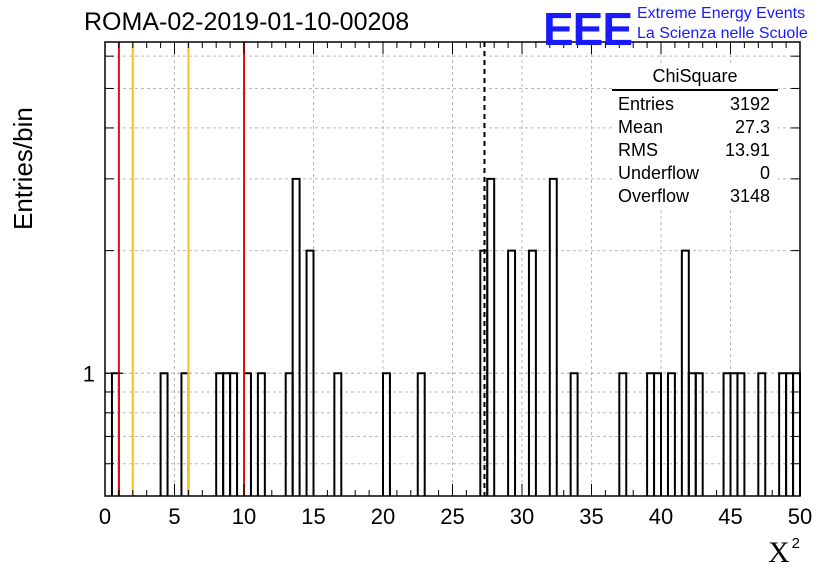  Describe the element at coordinates (646, 104) in the screenshot. I see `stats-label: Entries` at that location.